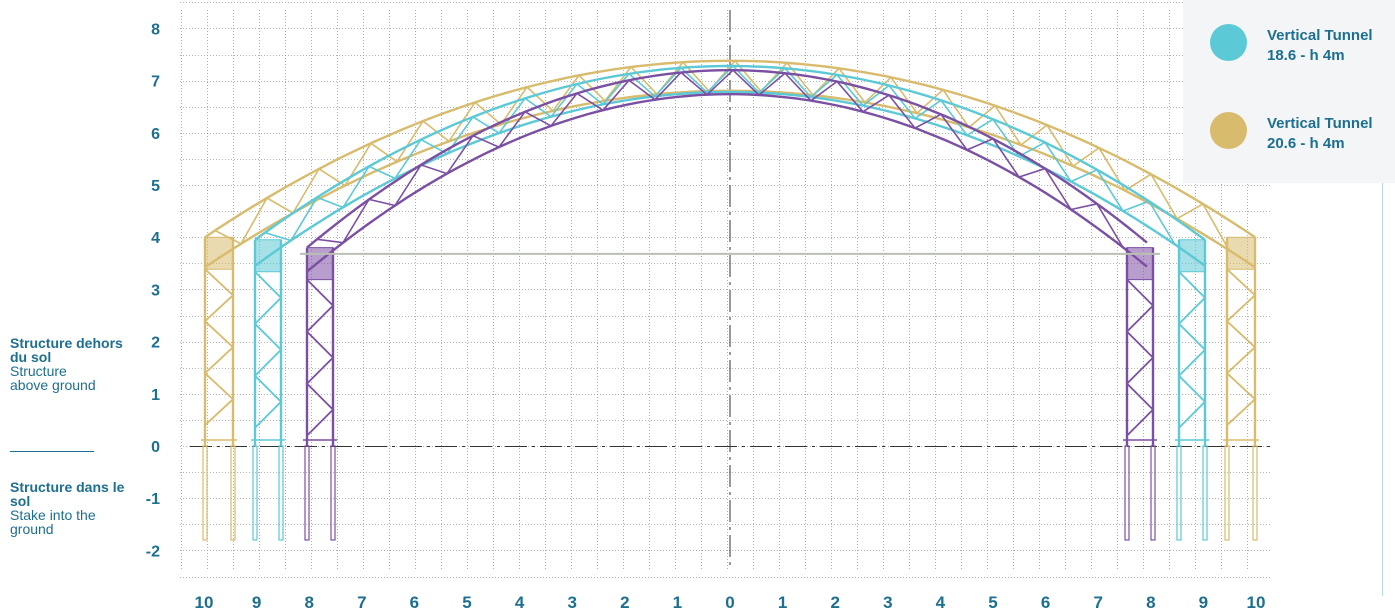 This screenshot has width=1395, height=614. What do you see at coordinates (1291, 45) in the screenshot?
I see `legend-item-18-6: Vertical Tunnel 18.6 - h 4m` at bounding box center [1291, 45].